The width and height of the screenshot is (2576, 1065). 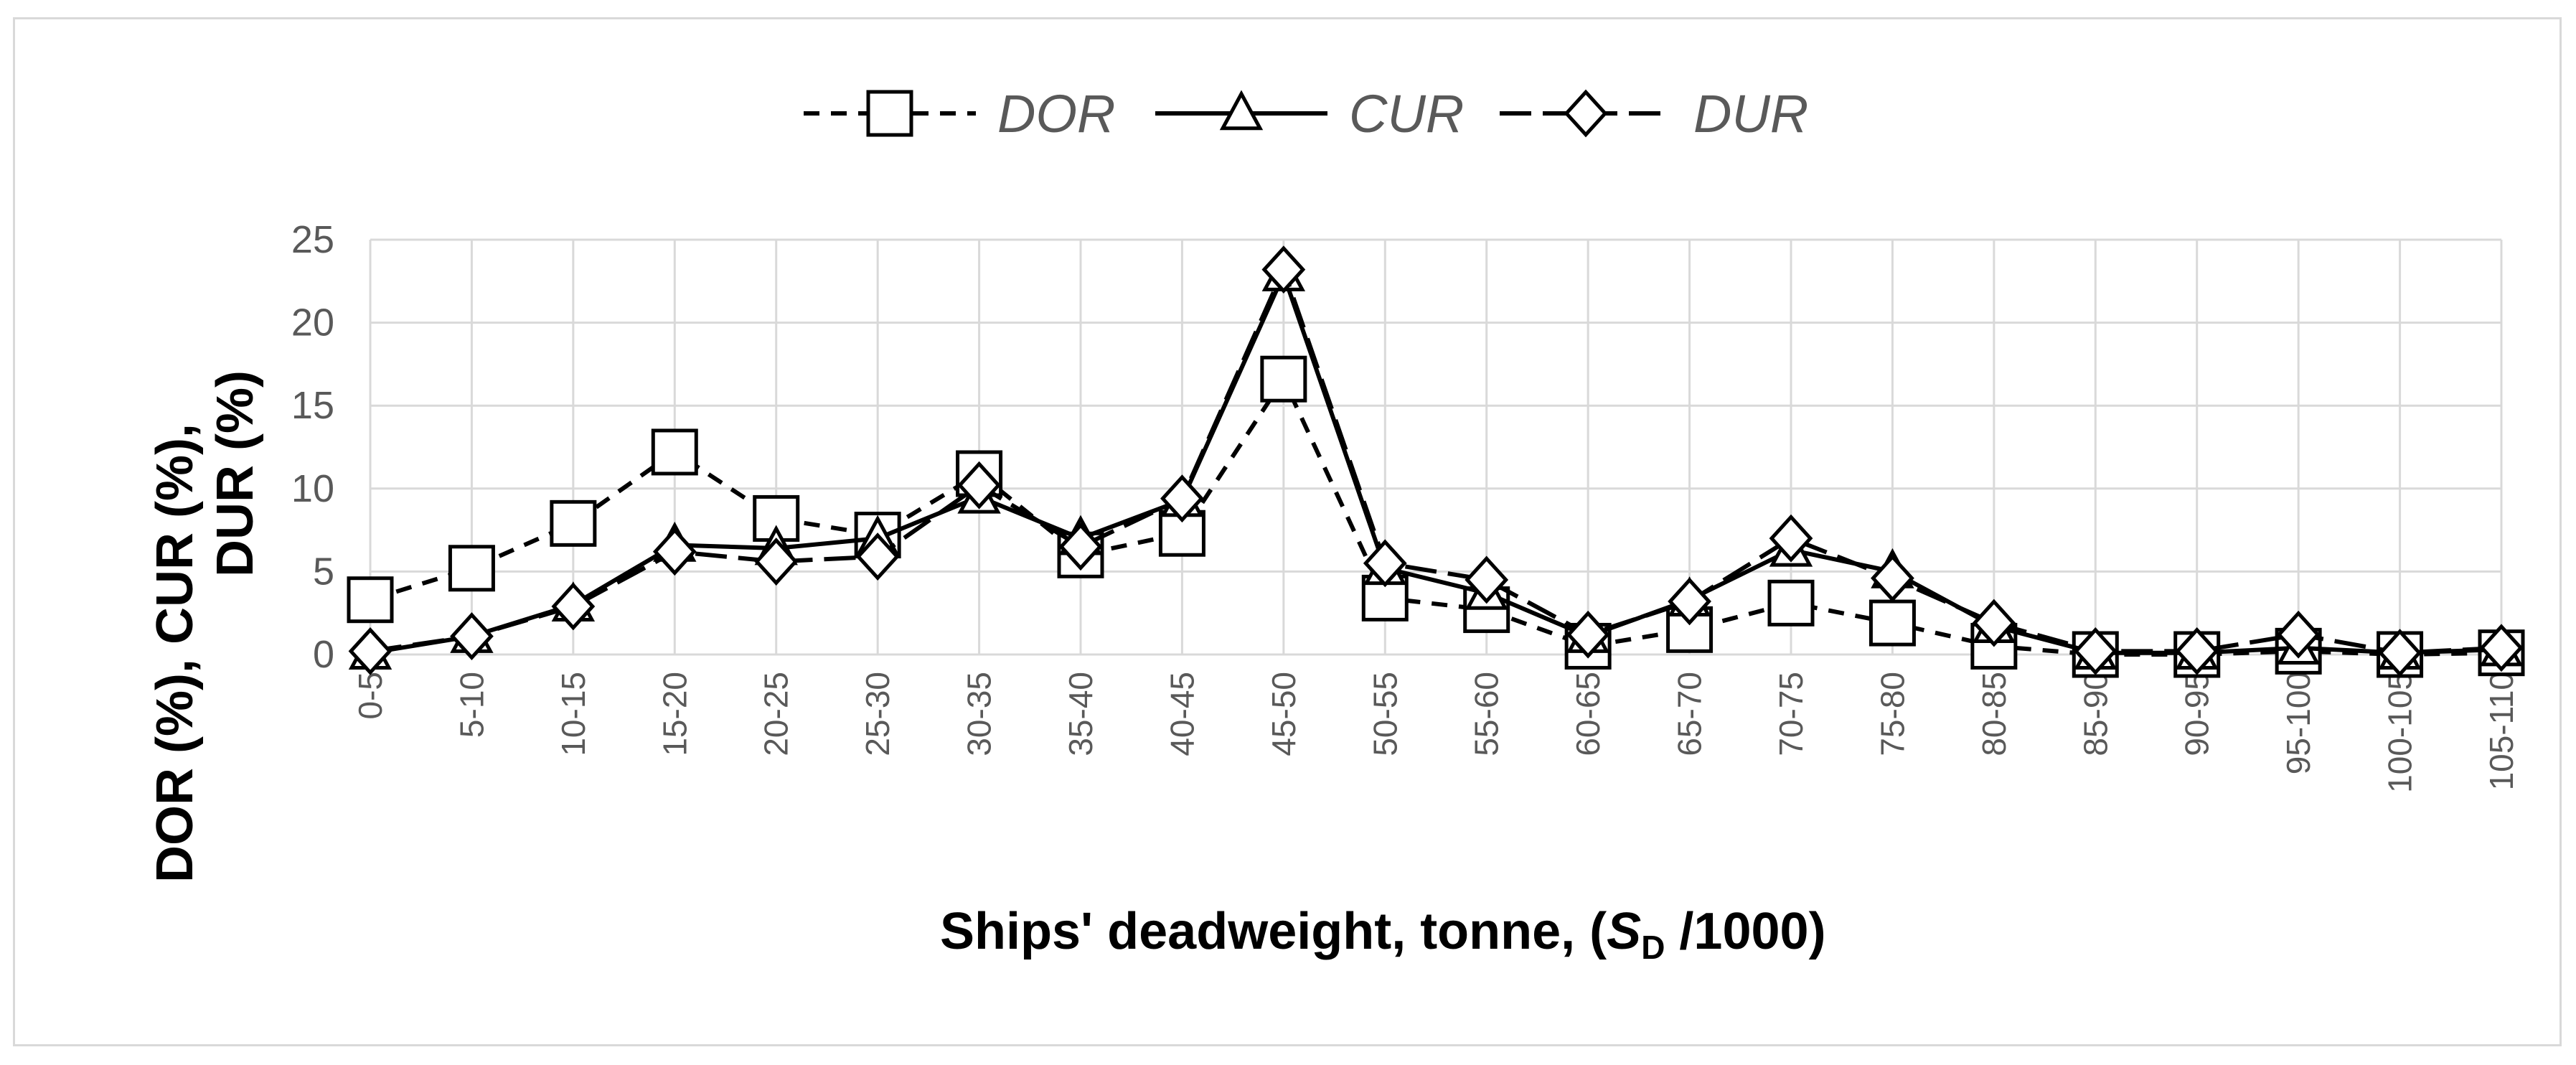 I want to click on y-tick-label: 10, so click(x=312, y=488).